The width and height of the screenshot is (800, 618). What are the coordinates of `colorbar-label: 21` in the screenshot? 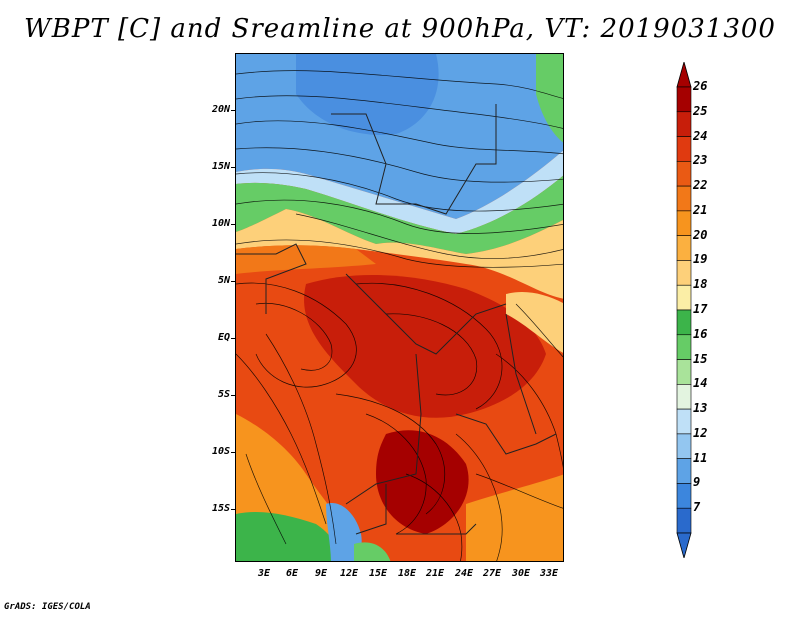 It's located at (700, 209).